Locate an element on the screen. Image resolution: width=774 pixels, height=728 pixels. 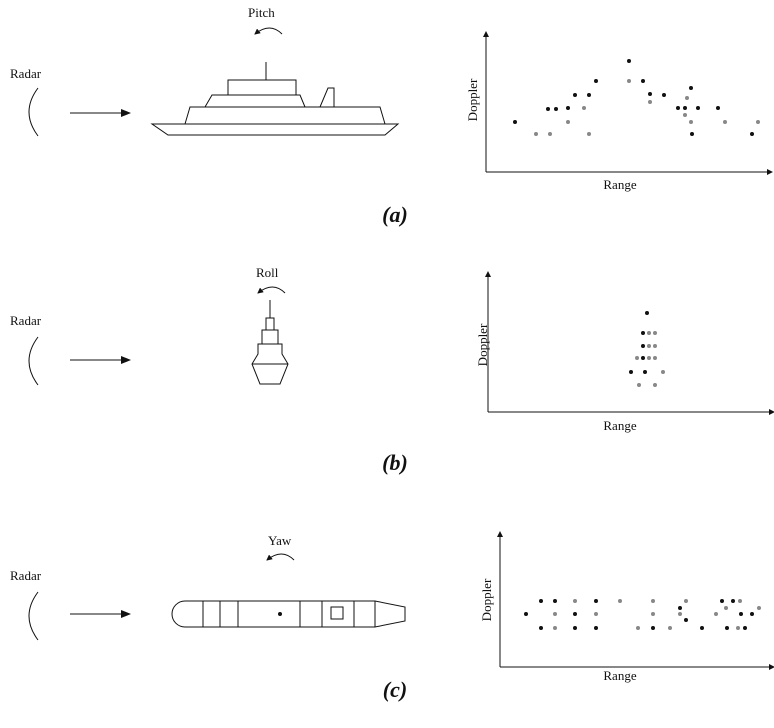
ship-side is located at coordinates (275, 99).